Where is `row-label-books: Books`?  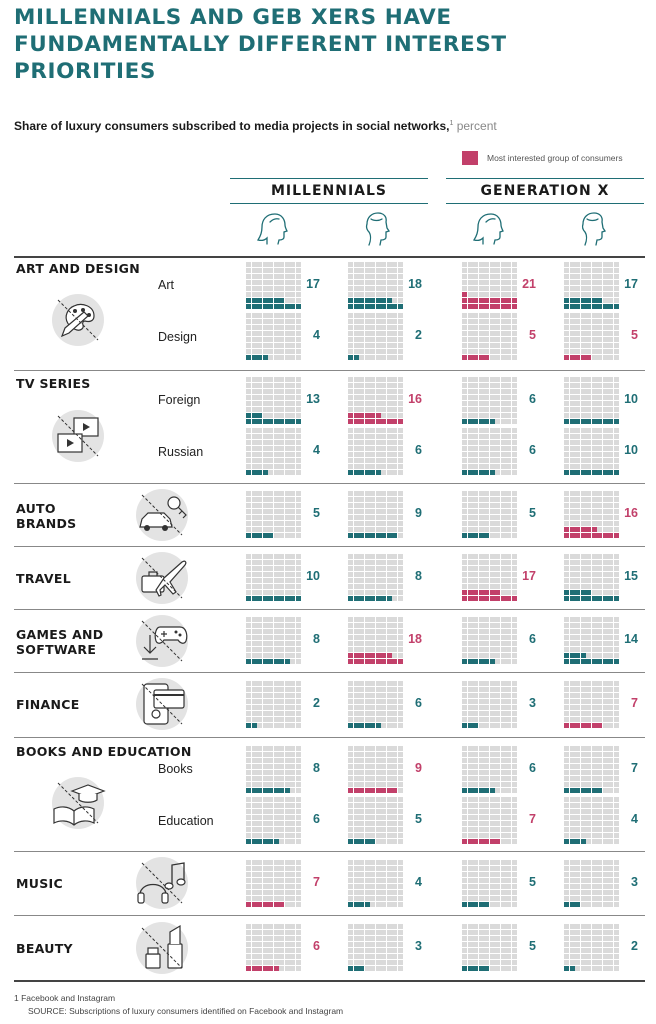 row-label-books: Books is located at coordinates (175, 769).